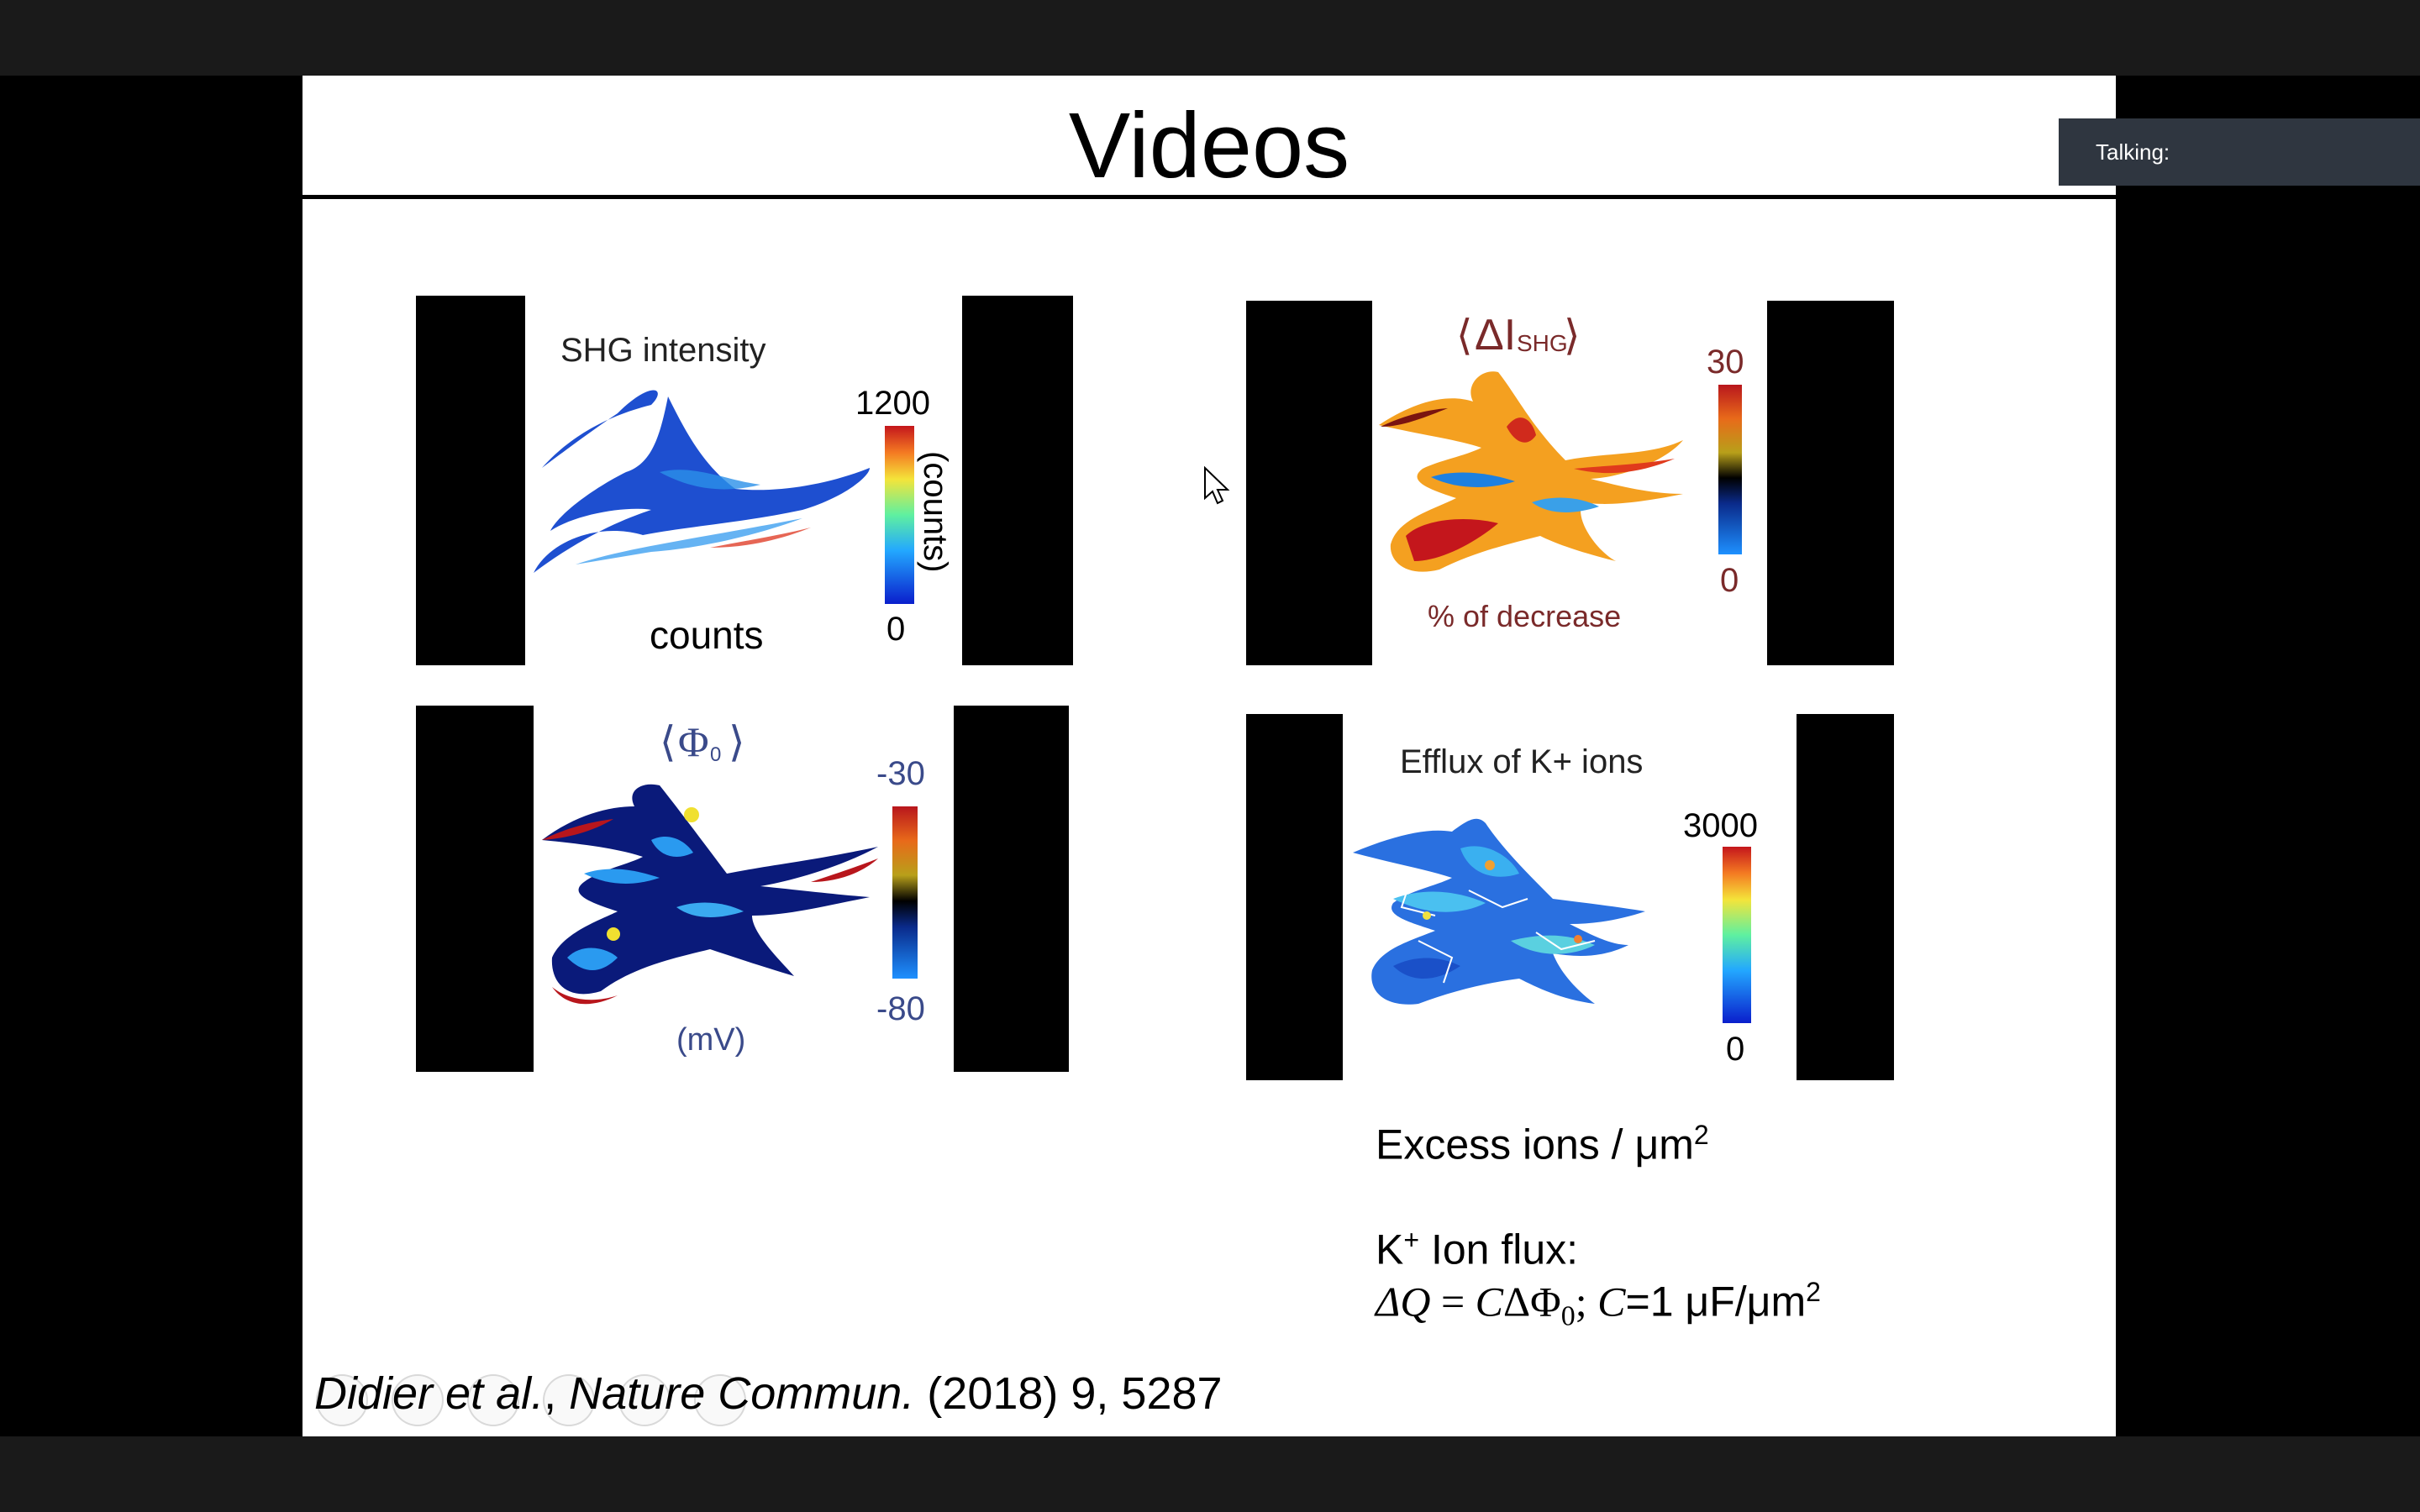 This screenshot has height=1512, width=2420. I want to click on ion-flux-label: K+ Ion flux:, so click(1477, 1249).